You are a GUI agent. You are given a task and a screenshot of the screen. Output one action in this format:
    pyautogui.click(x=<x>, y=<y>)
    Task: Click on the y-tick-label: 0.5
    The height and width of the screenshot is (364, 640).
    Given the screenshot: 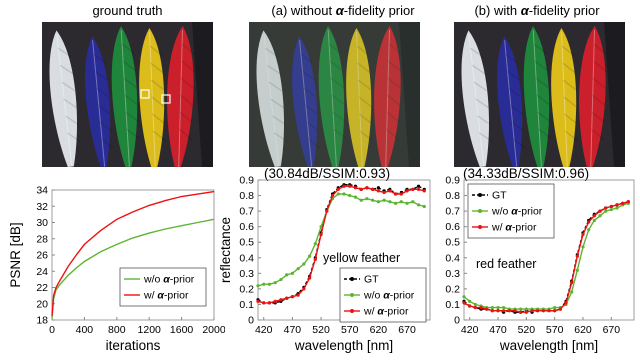 What is the action you would take?
    pyautogui.click(x=246, y=243)
    